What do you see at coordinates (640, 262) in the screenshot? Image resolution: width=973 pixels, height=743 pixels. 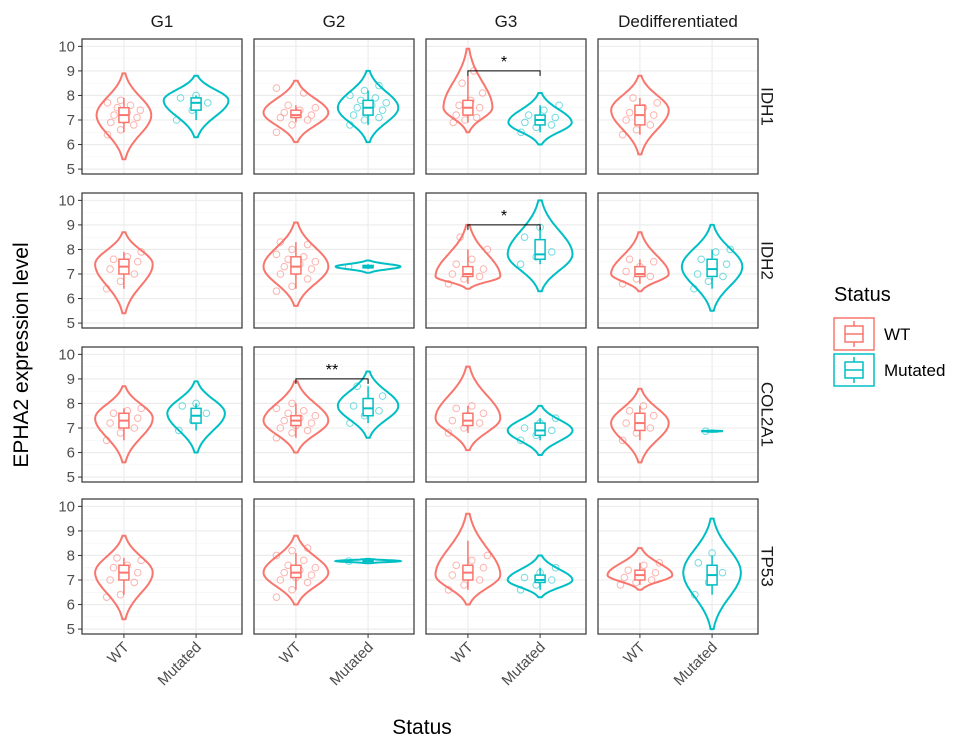 I see `violin-idh2-dedifferentiated-wt` at bounding box center [640, 262].